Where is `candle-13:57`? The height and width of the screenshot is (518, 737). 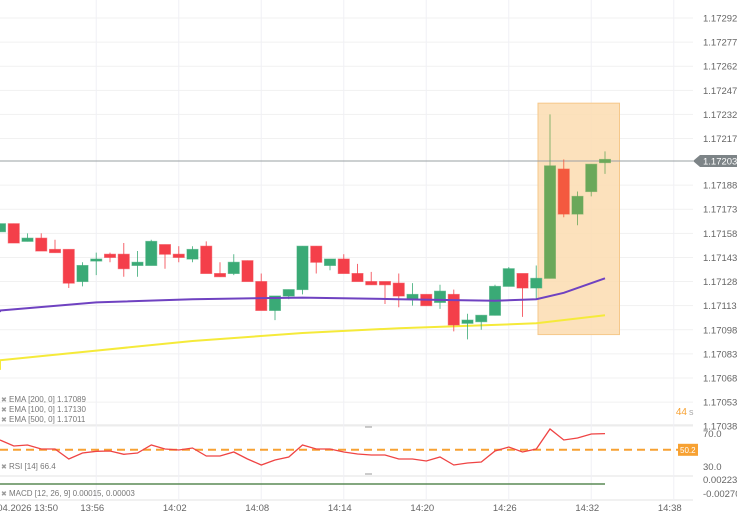
candle-13:57 is located at coordinates (110, 255).